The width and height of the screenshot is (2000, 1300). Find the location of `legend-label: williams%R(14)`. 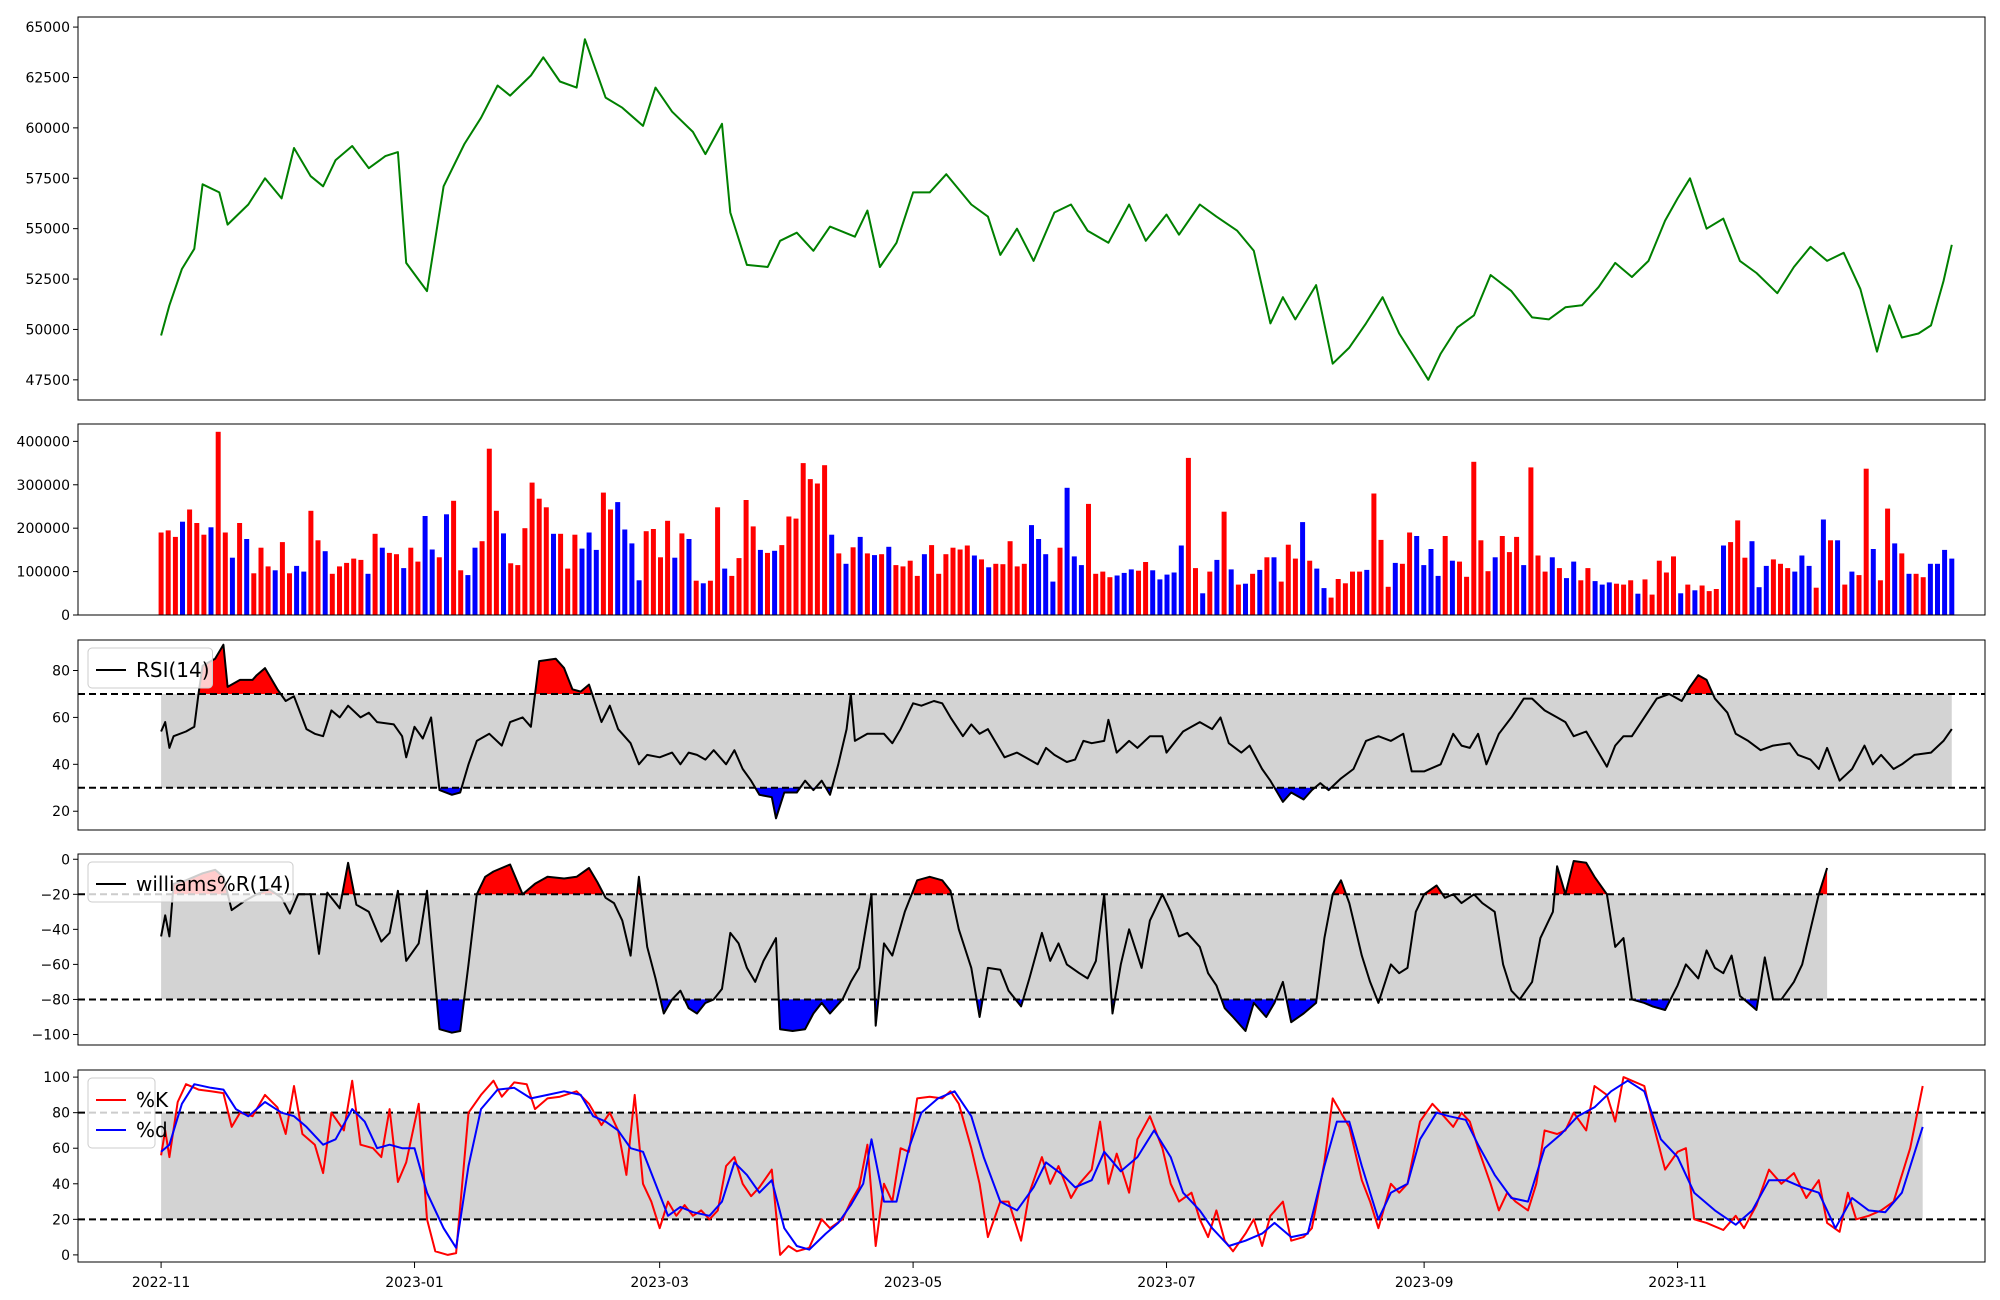

legend-label: williams%R(14) is located at coordinates (213, 884).